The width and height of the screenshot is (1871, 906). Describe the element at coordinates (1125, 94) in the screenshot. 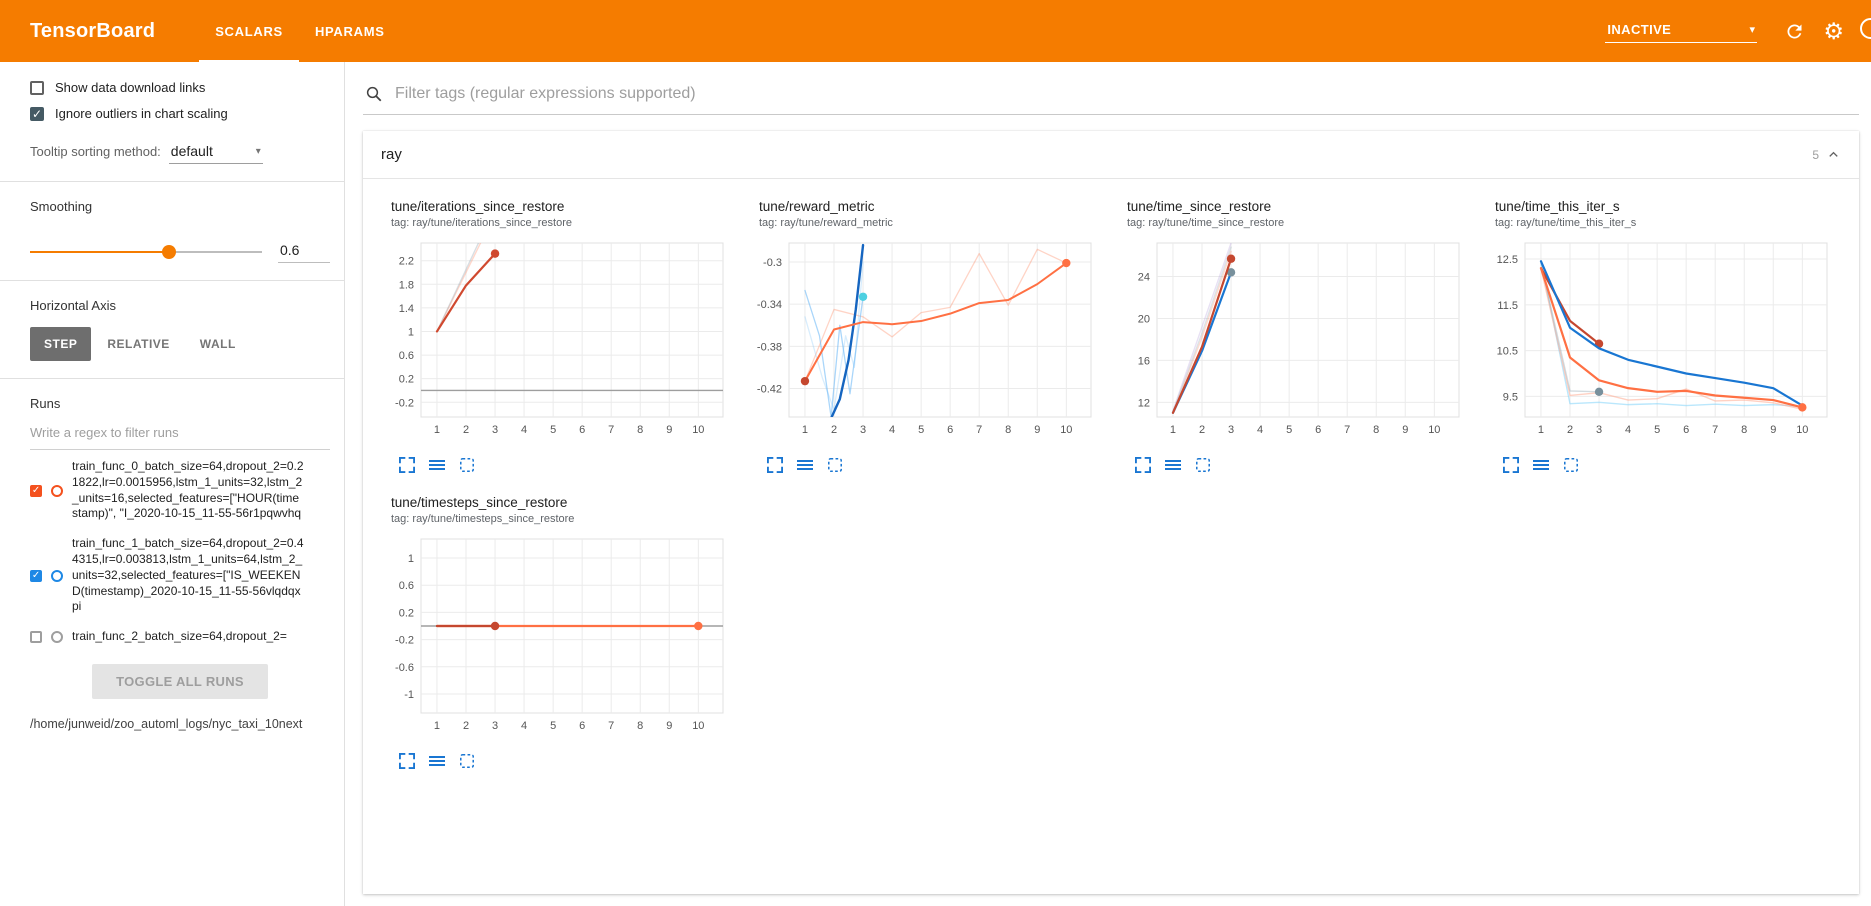

I see `tag-filter-input` at that location.